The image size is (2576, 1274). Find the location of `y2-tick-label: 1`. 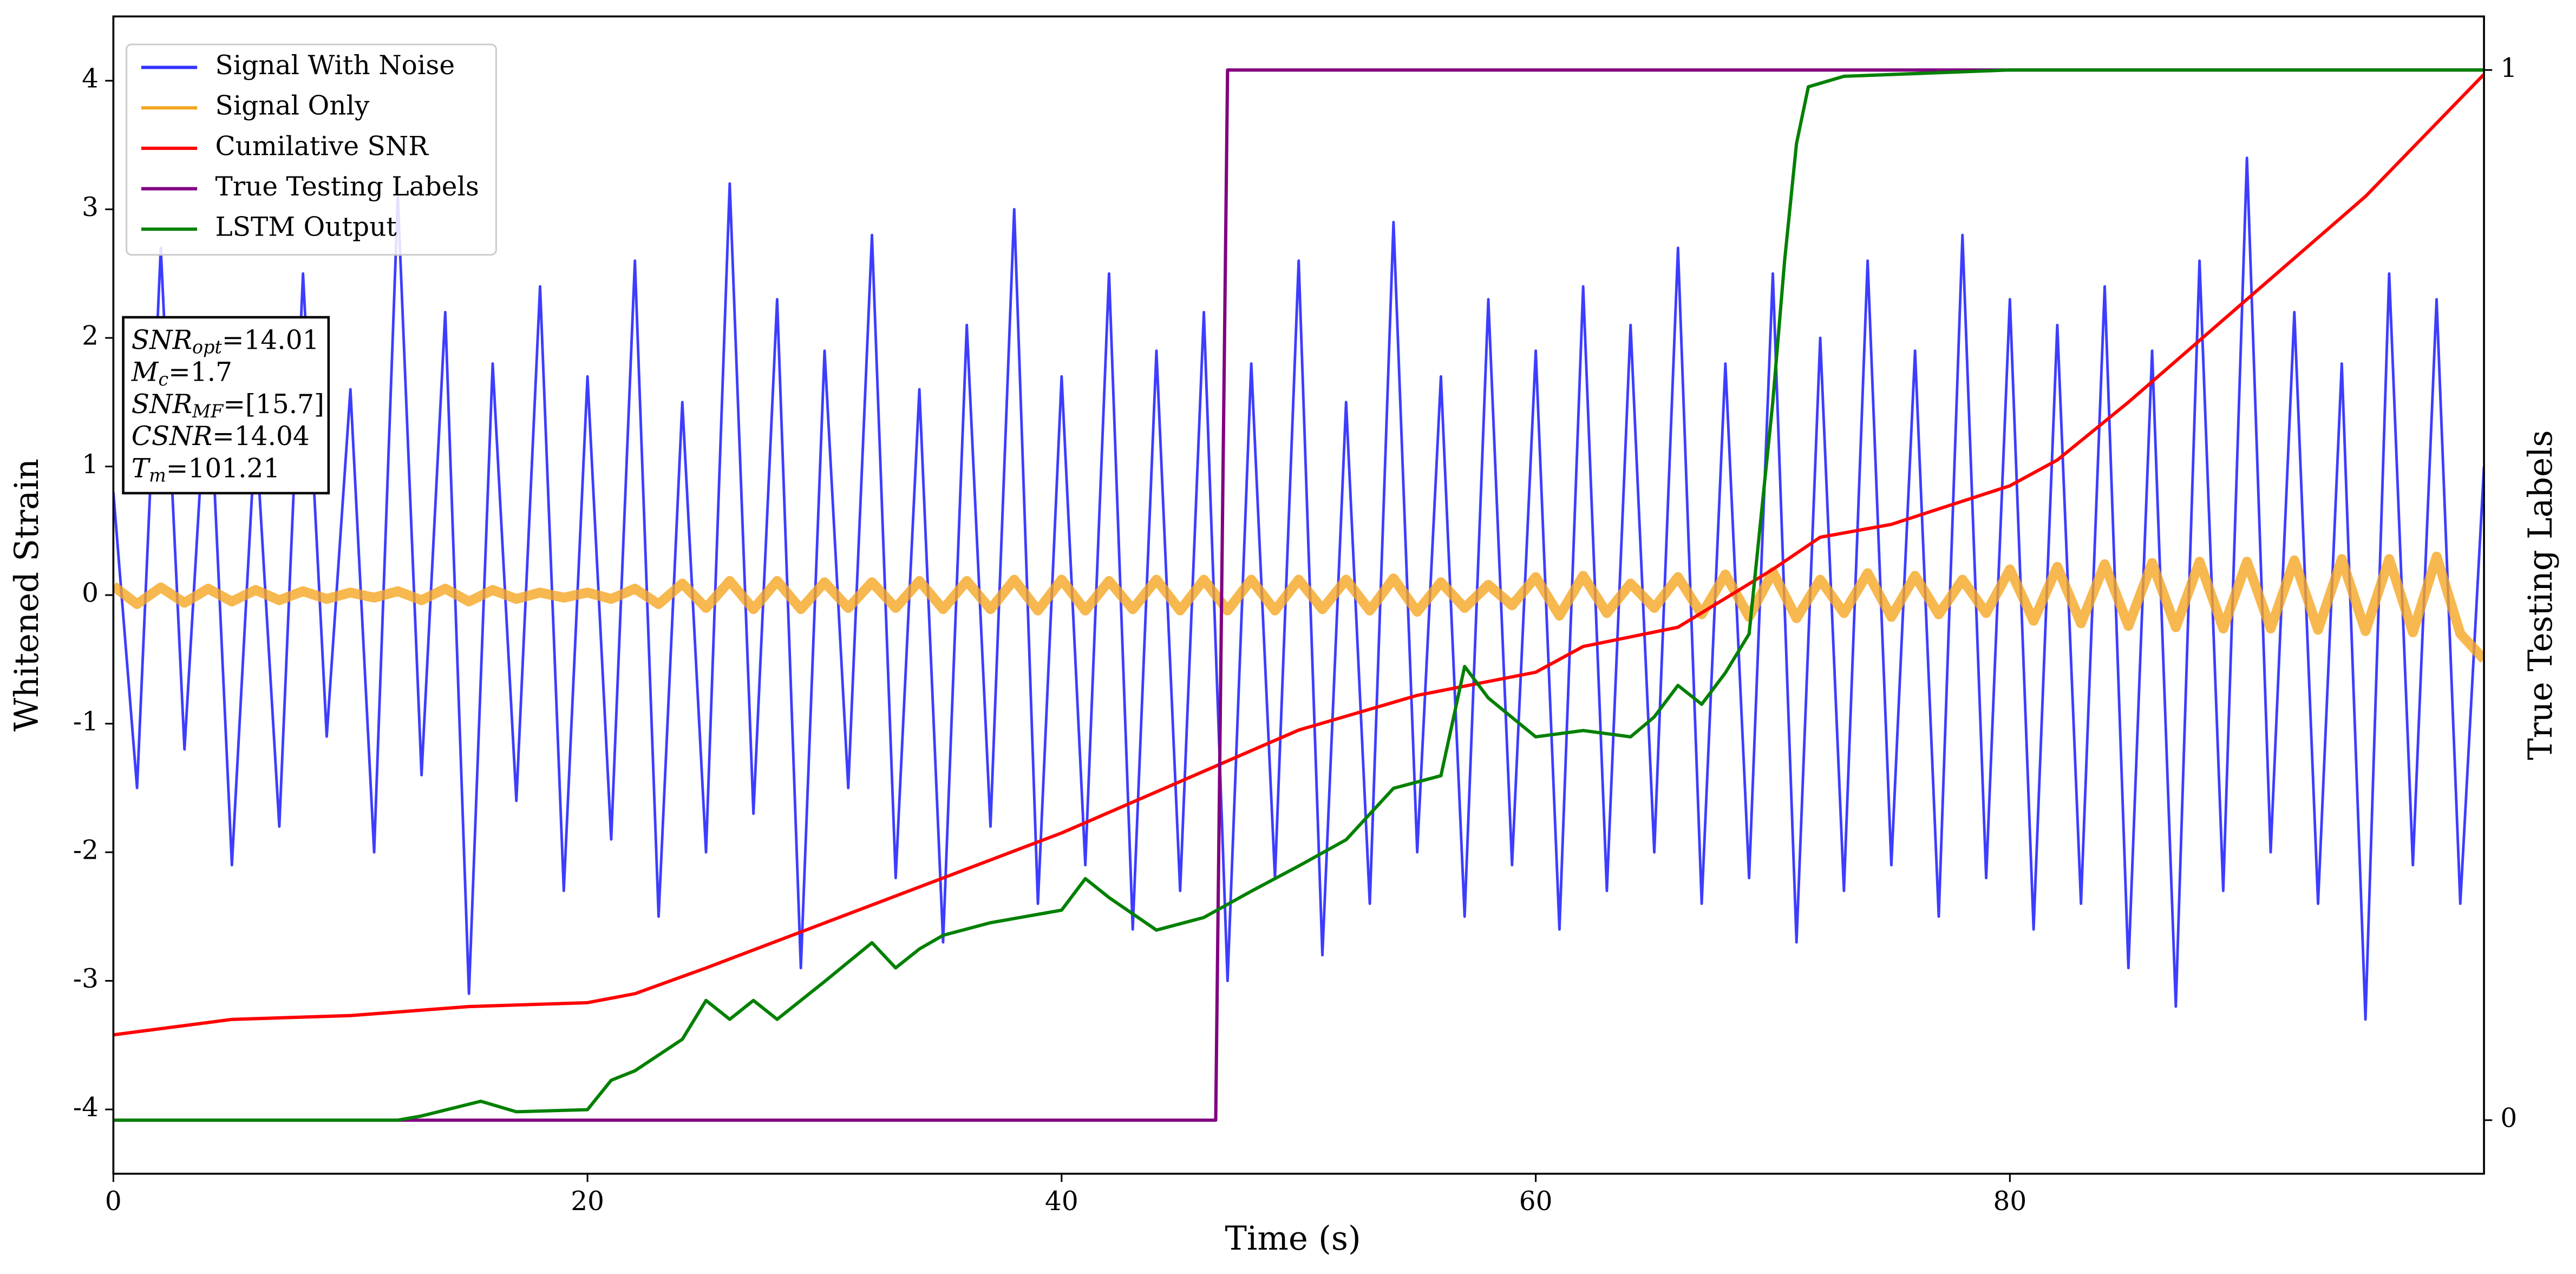

y2-tick-label: 1 is located at coordinates (2508, 68).